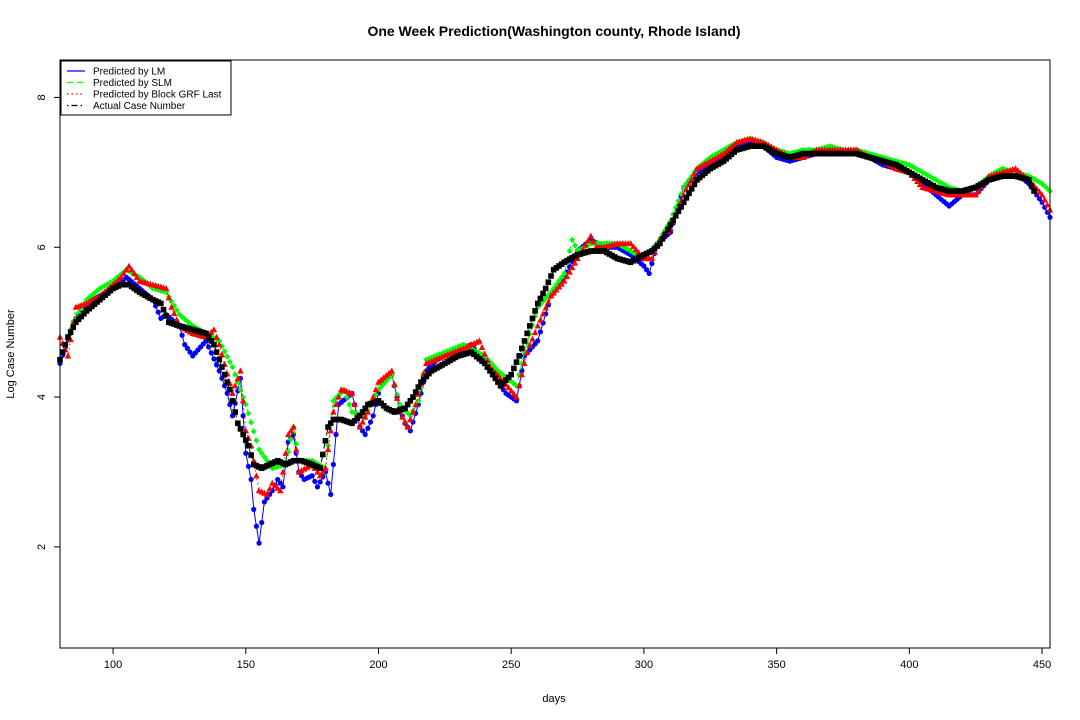  I want to click on legend-box, so click(146, 88).